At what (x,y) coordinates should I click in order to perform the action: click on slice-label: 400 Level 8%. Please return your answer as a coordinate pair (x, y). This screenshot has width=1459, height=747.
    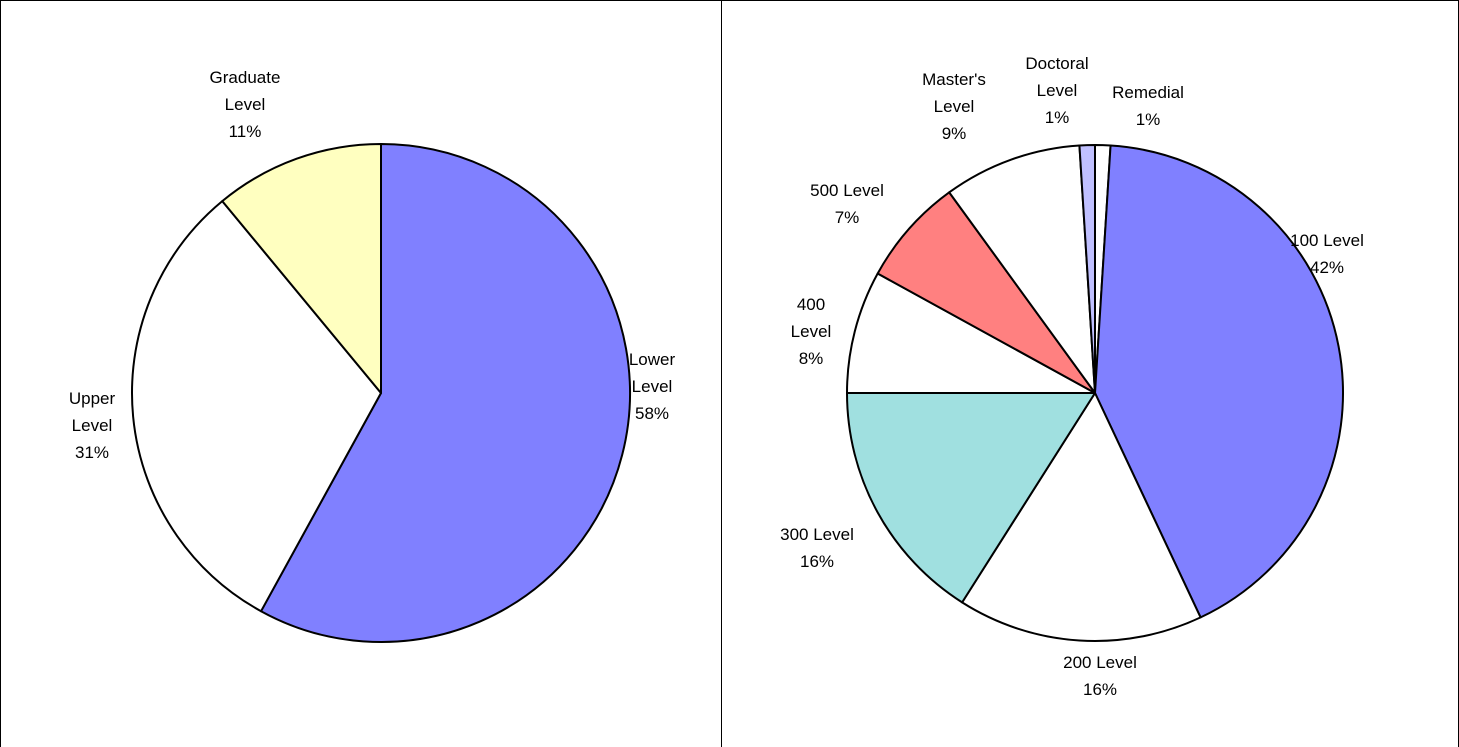
    Looking at the image, I should click on (811, 331).